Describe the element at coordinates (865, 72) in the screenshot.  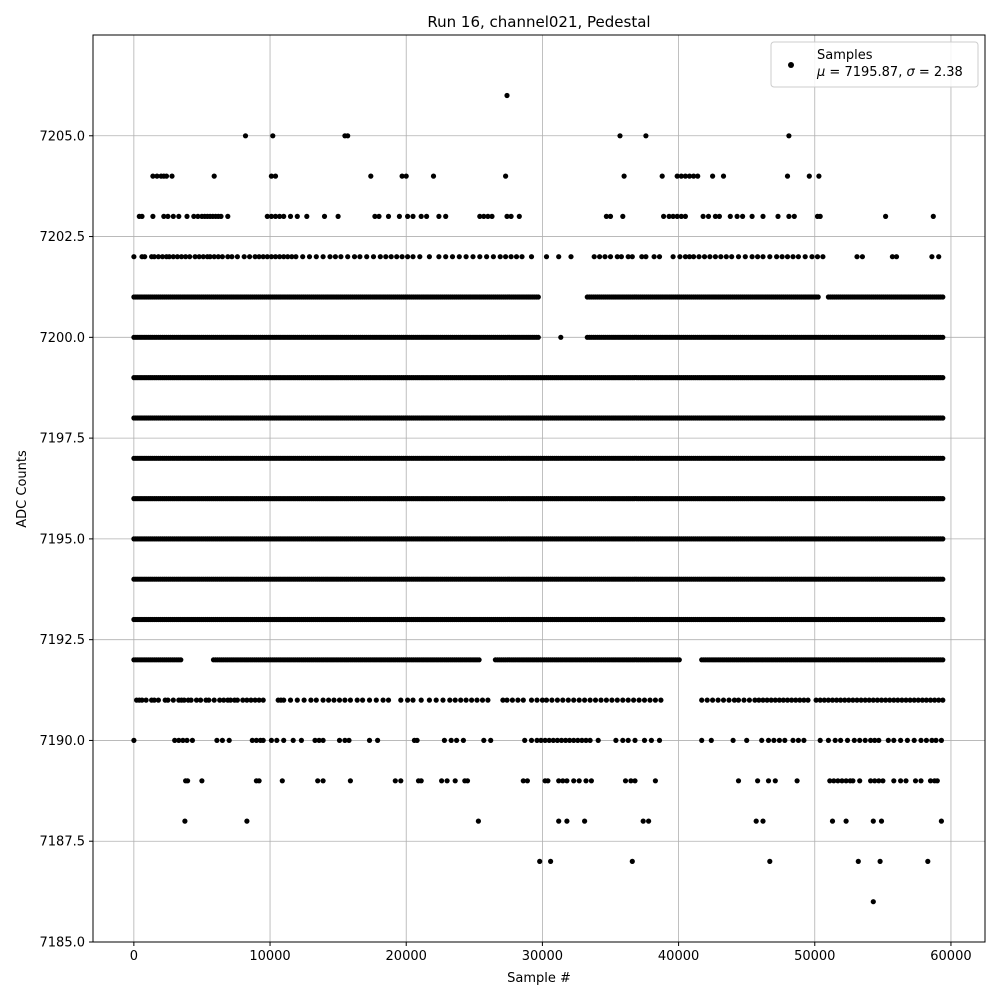
I see `legend-mean-text: = 7195.87,` at that location.